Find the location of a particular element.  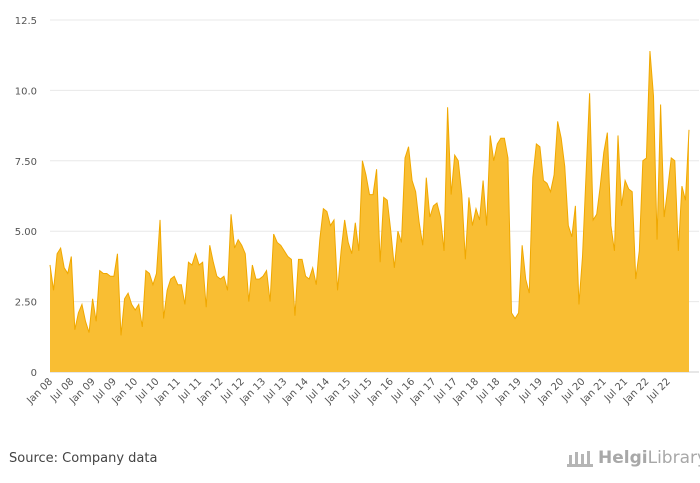

x-tick-label: Jan 08 is located at coordinates (39, 391).